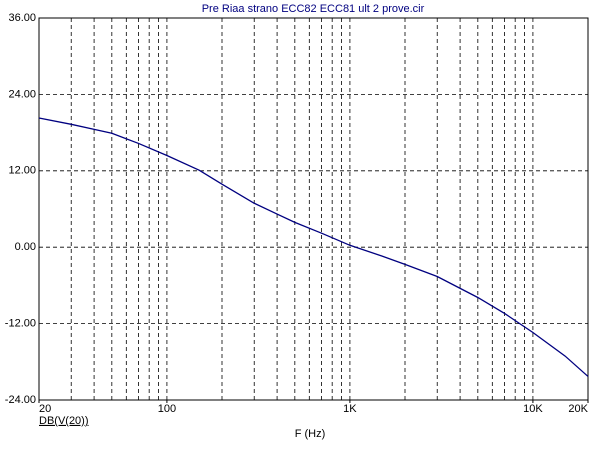 Image resolution: width=615 pixels, height=451 pixels. Describe the element at coordinates (64, 421) in the screenshot. I see `legend-label: DB(V(20))` at that location.